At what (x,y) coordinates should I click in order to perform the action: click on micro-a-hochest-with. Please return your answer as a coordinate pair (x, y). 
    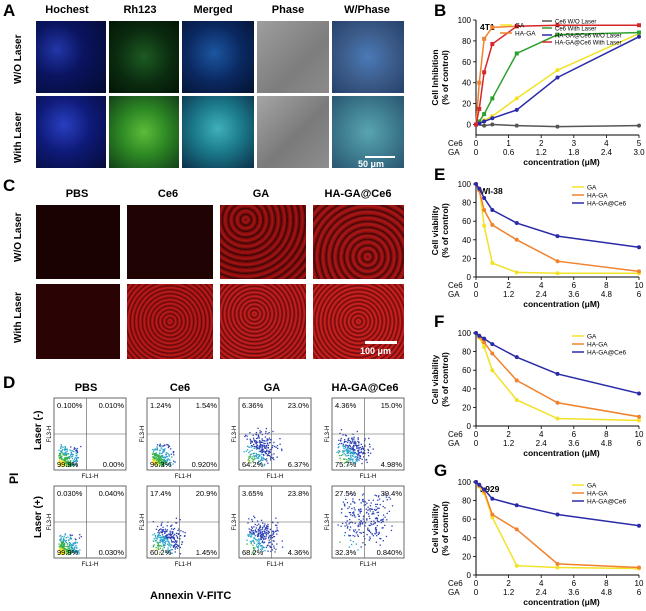
    Looking at the image, I should click on (71, 132).